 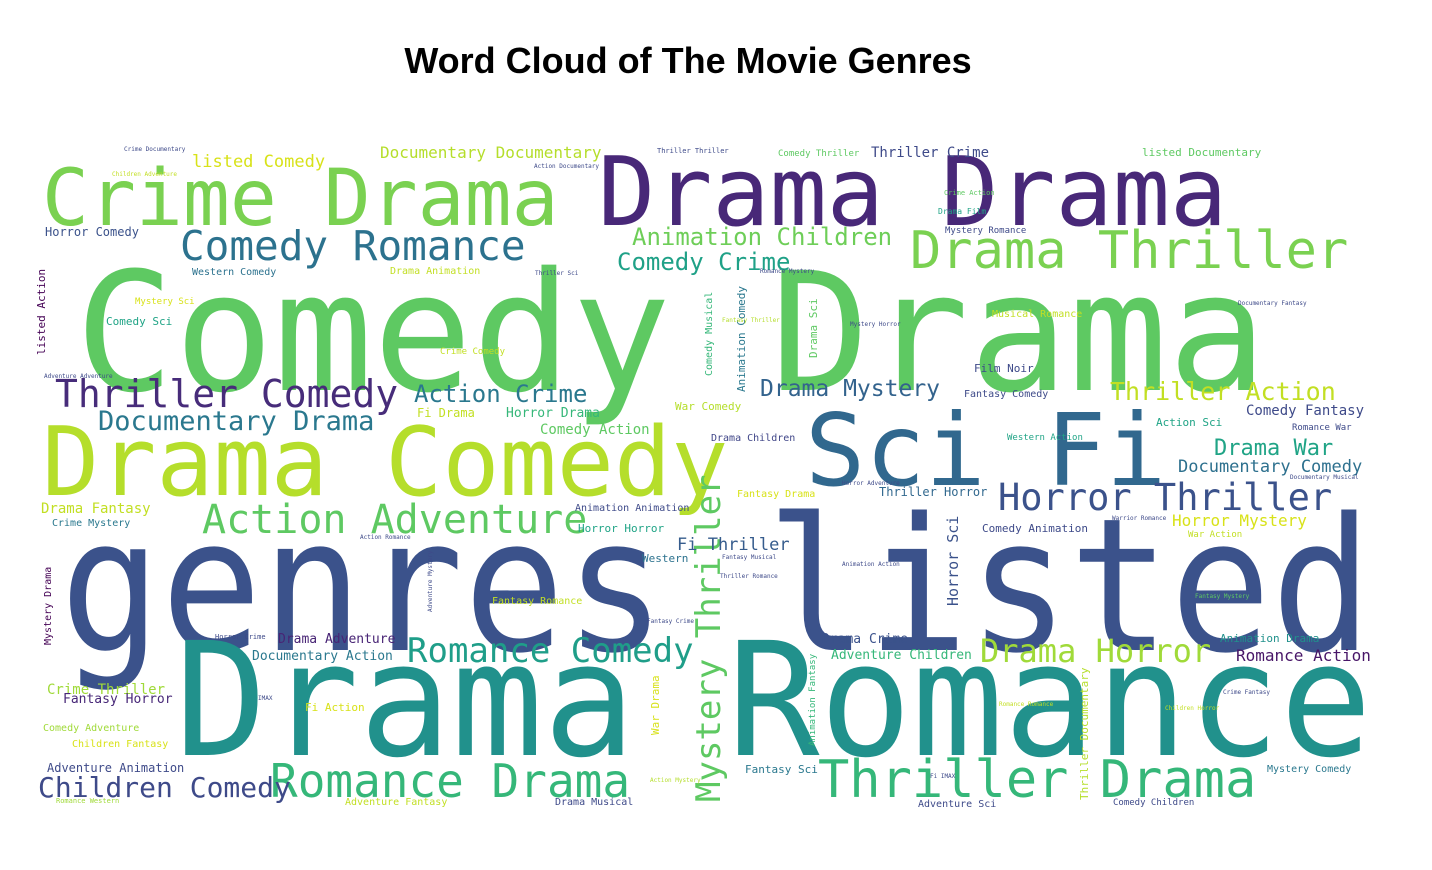 What do you see at coordinates (1084, 733) in the screenshot?
I see `word-thriller-documentary: Thriller Documentary` at bounding box center [1084, 733].